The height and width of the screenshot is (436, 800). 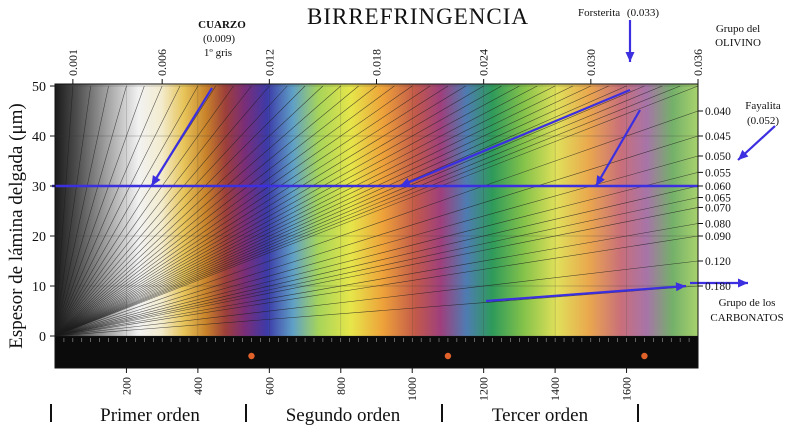 What do you see at coordinates (540, 415) in the screenshot?
I see `order-label-third: Tercer orden` at bounding box center [540, 415].